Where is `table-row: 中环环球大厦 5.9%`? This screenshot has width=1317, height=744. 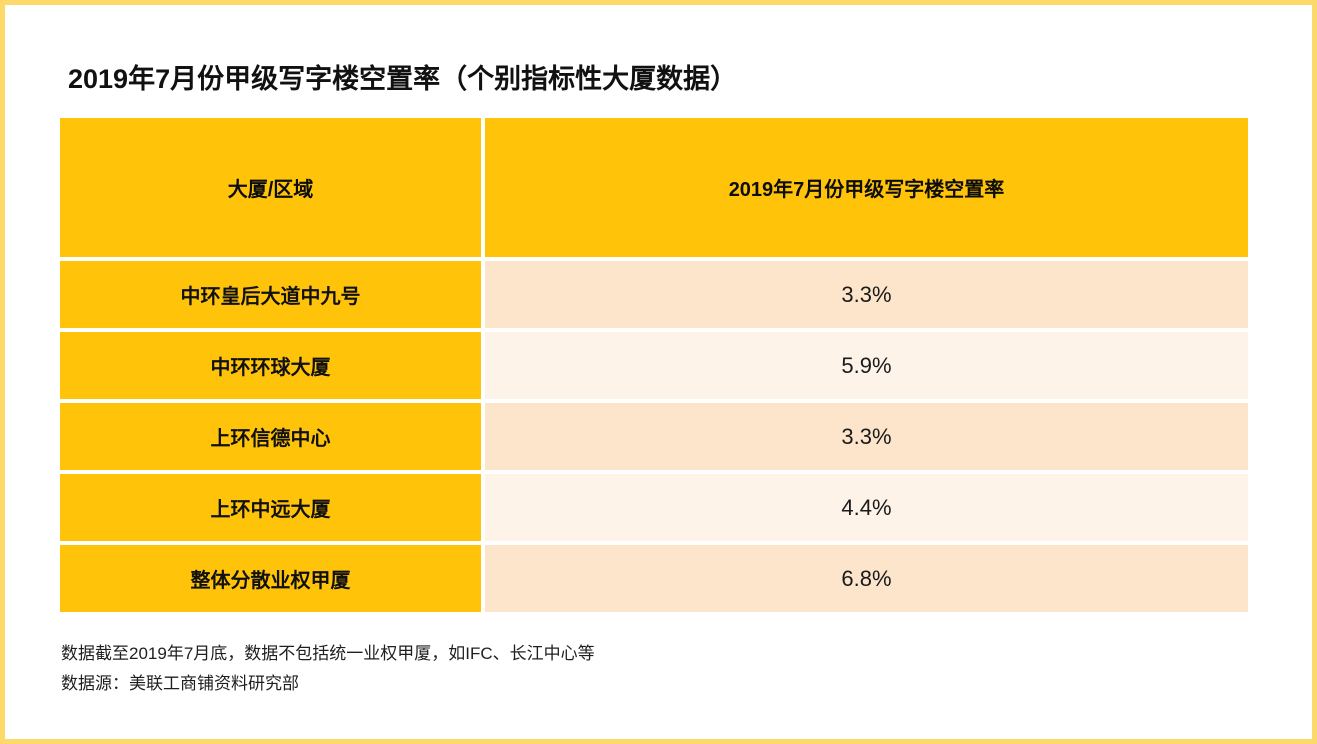 table-row: 中环环球大厦 5.9% is located at coordinates (654, 365).